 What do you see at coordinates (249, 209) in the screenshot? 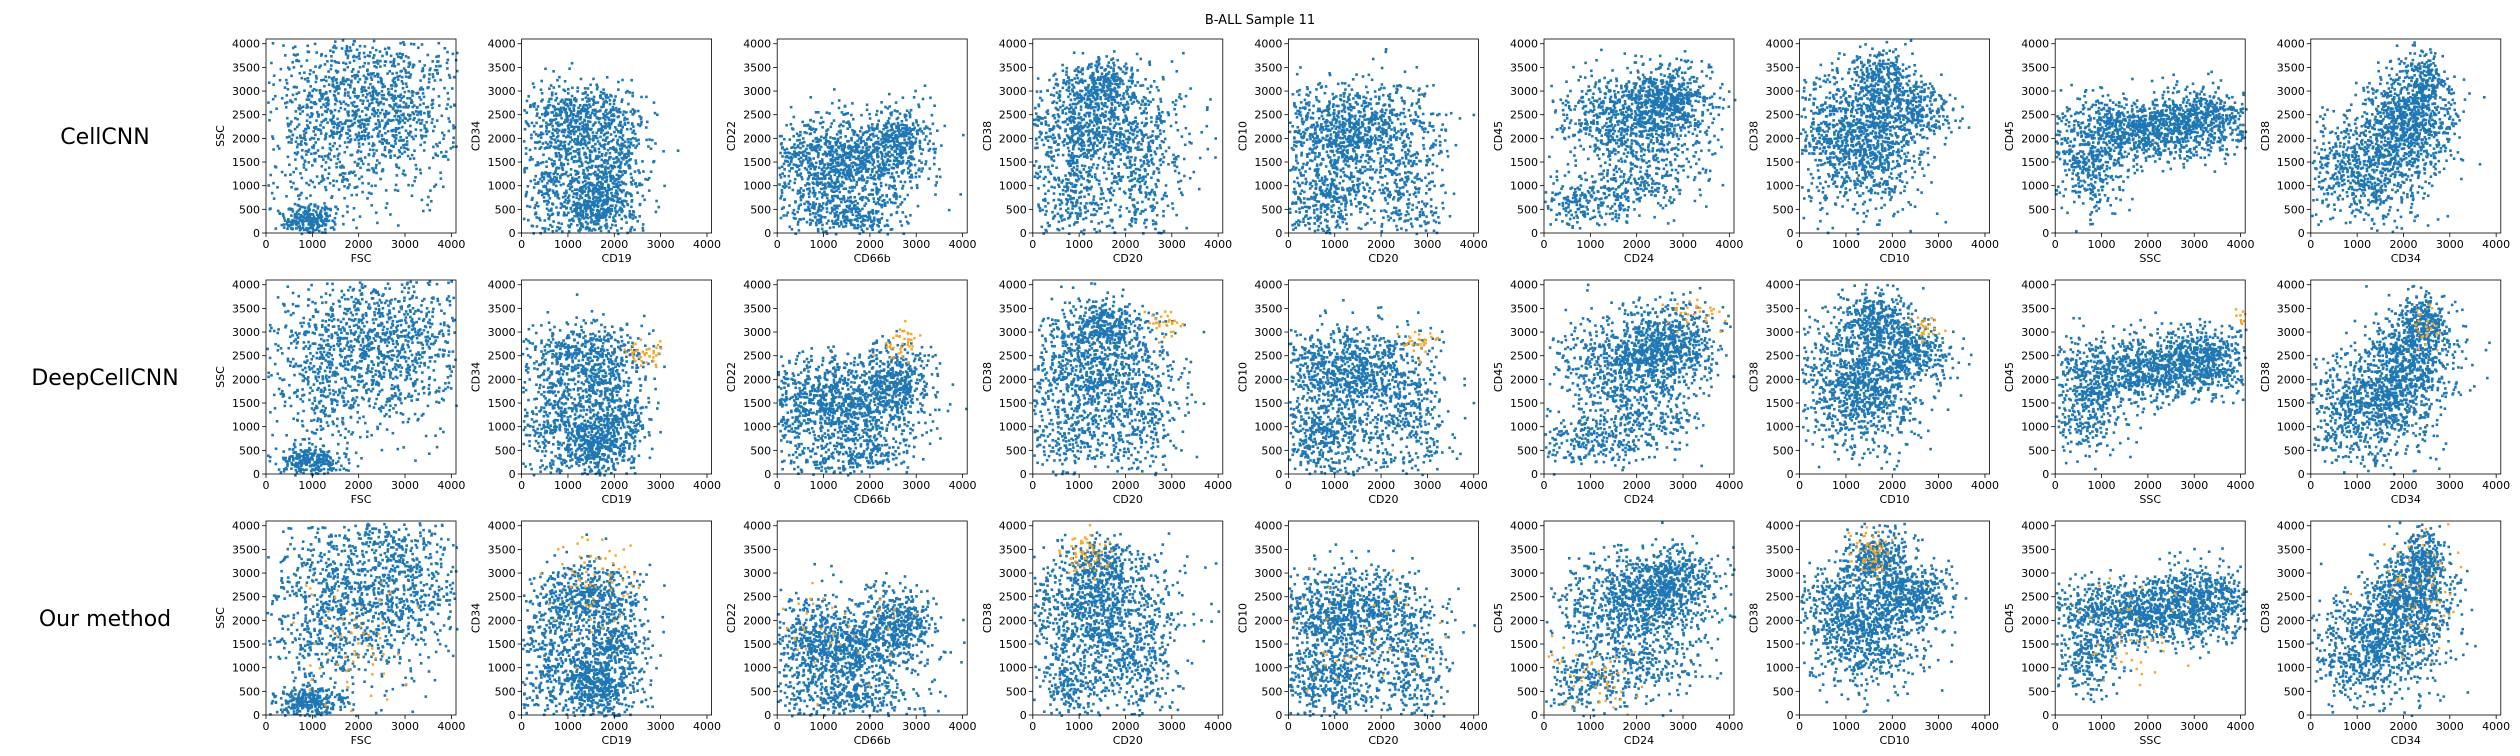
I see `y-tick-label: 500` at bounding box center [249, 209].